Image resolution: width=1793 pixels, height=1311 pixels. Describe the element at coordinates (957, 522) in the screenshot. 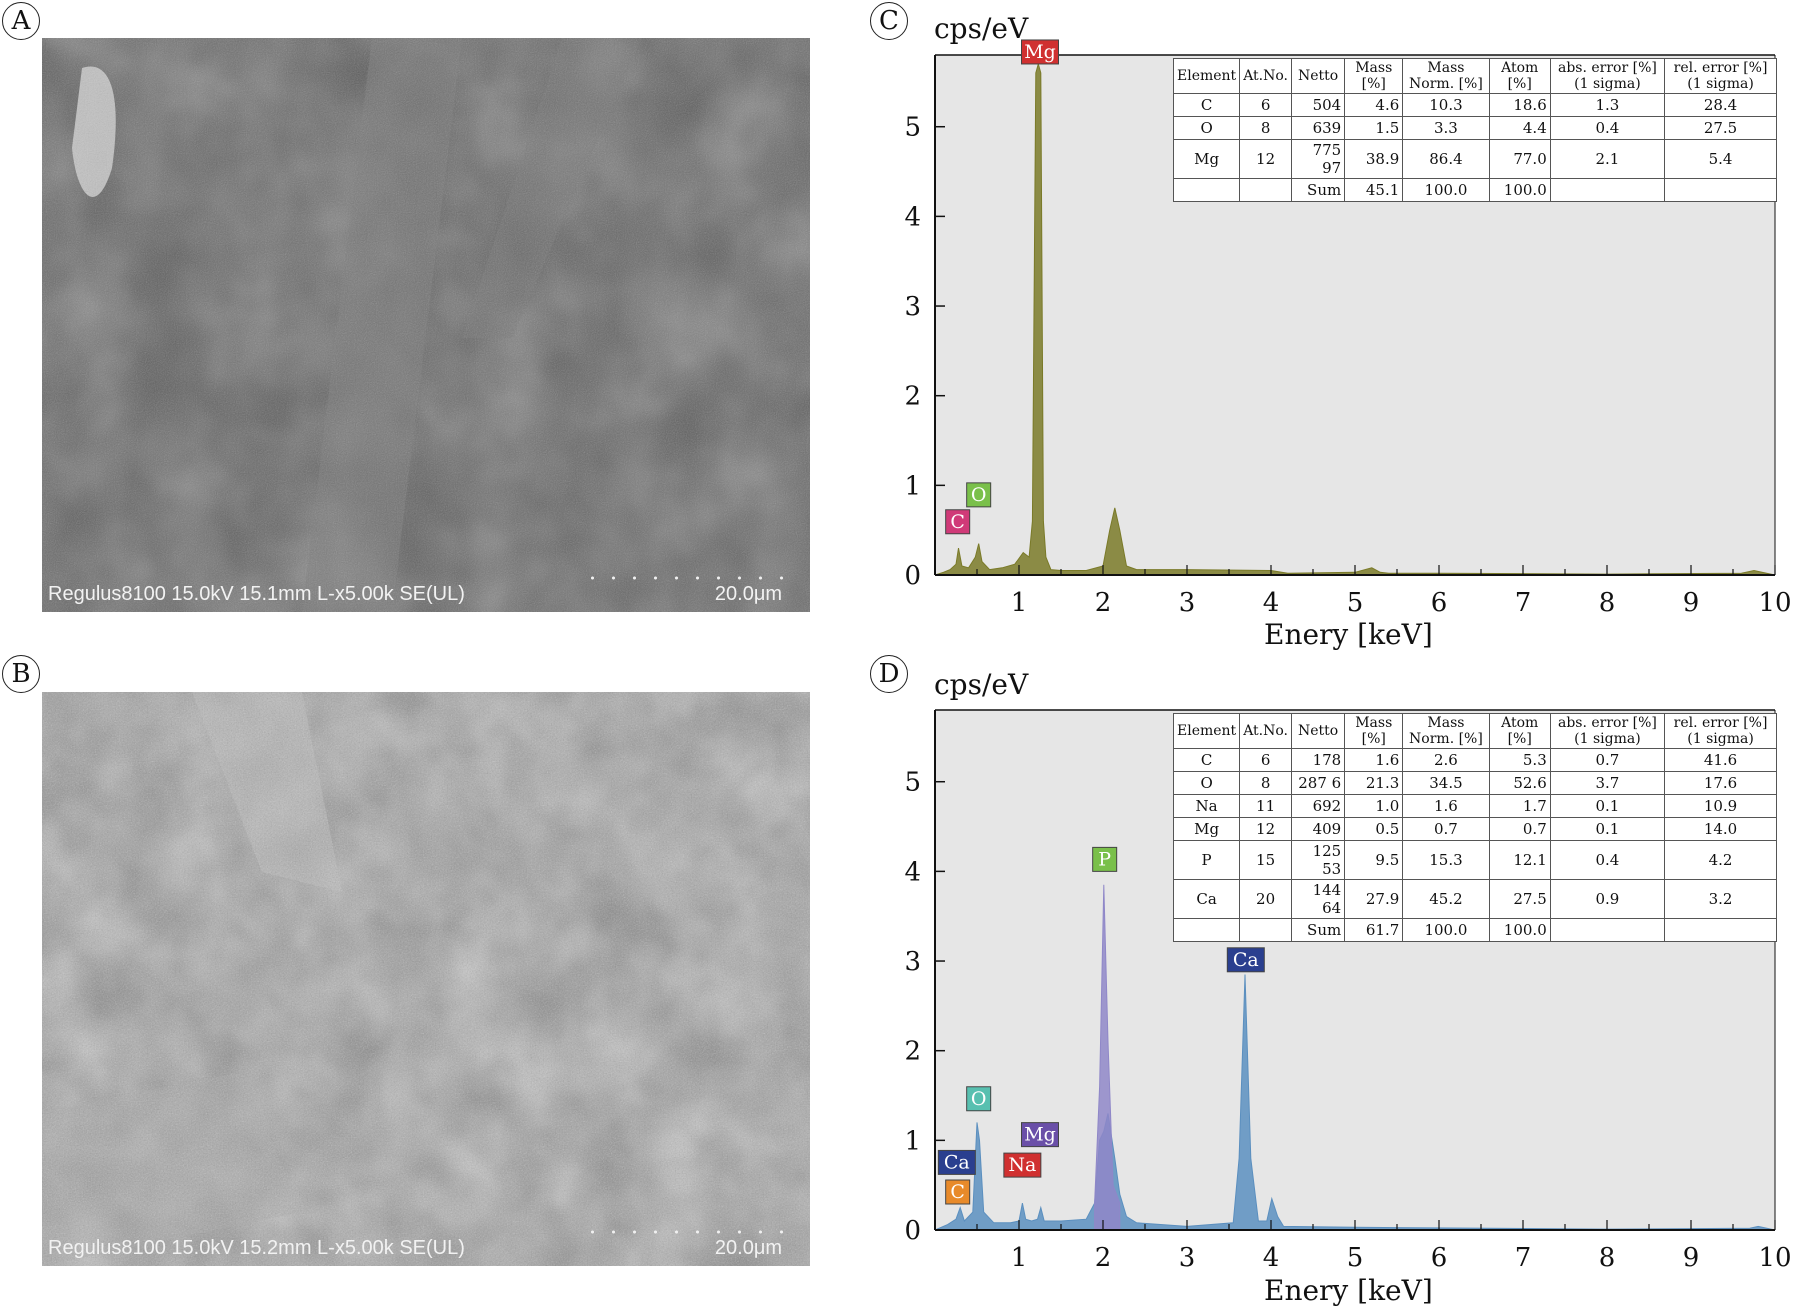

I see `peak-label-text: C` at that location.